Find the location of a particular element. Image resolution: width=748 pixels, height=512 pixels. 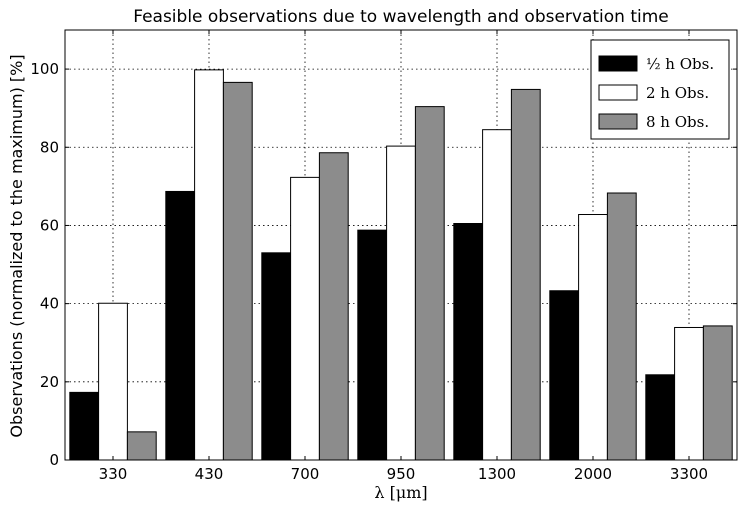

x-axis-label: λ [μm] is located at coordinates (400, 492).